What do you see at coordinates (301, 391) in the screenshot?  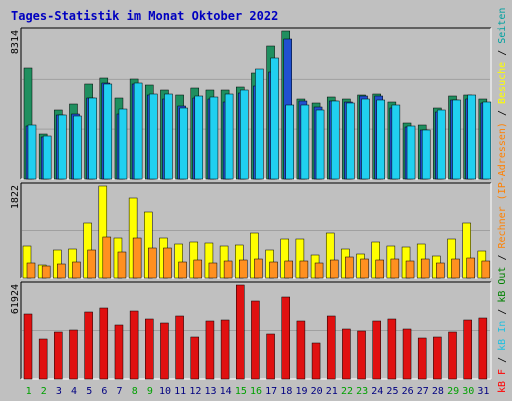 I see `x-tick-label: 19` at bounding box center [301, 391].